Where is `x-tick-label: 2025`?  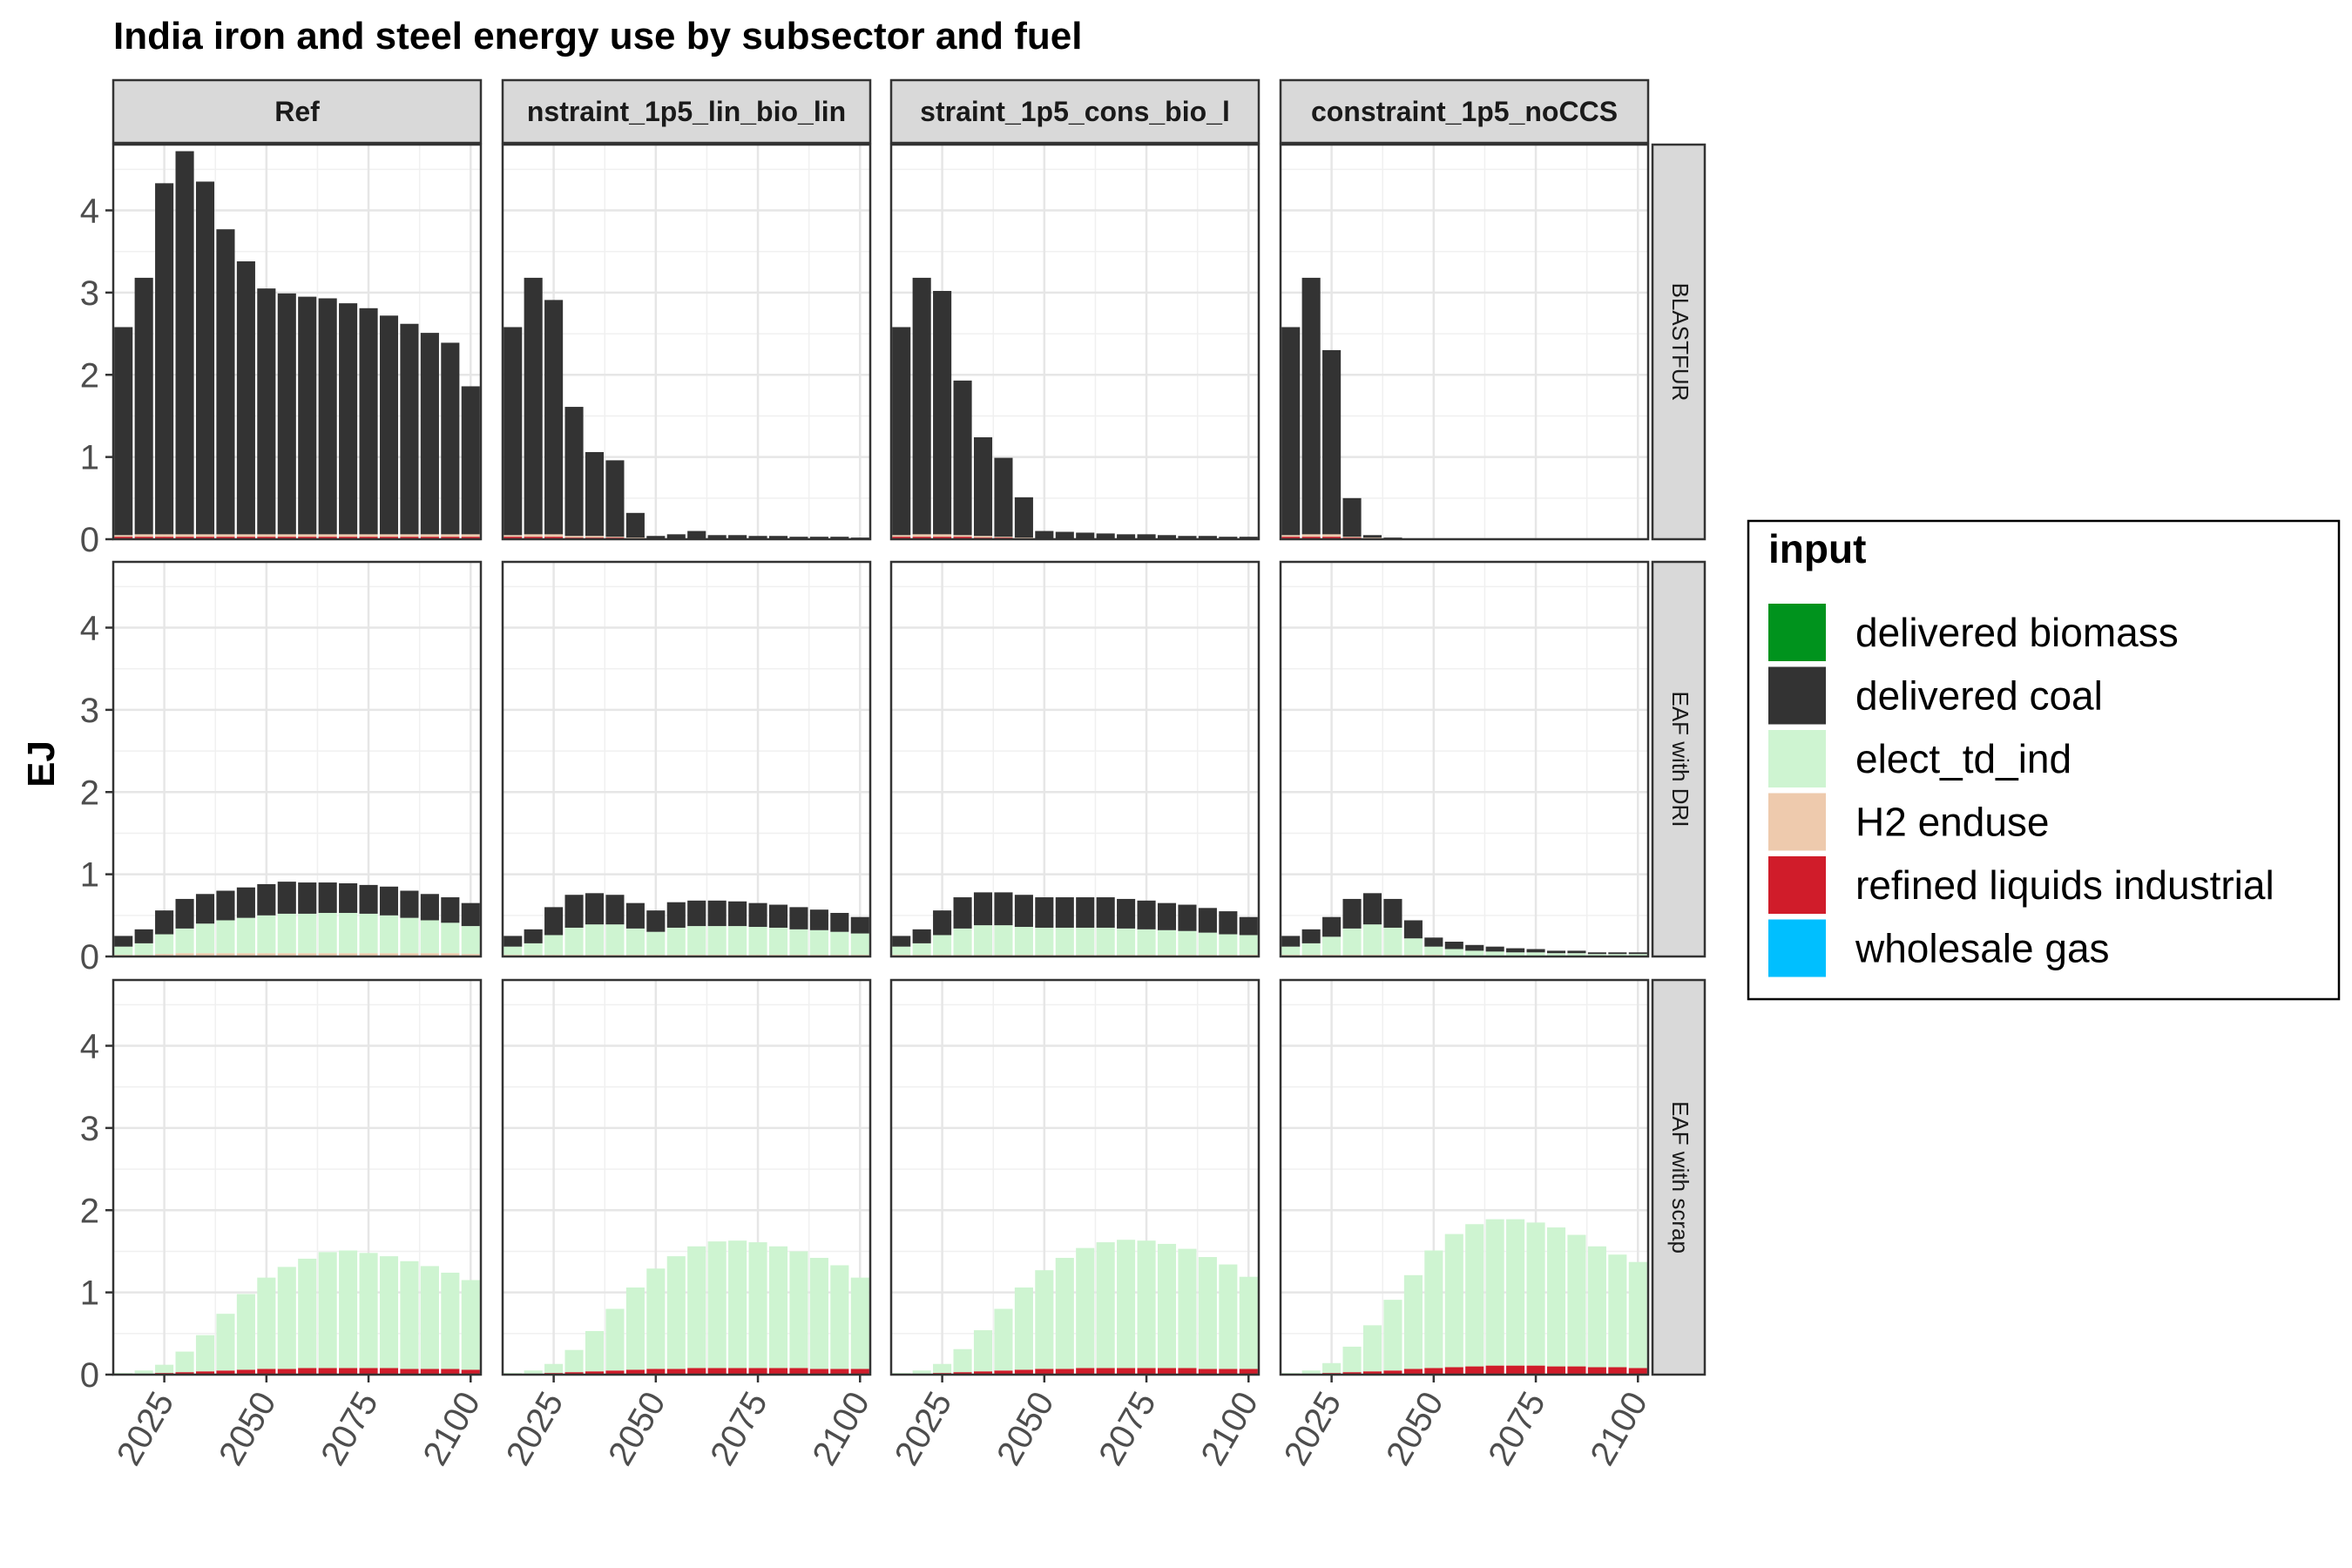 x-tick-label: 2025 is located at coordinates (535, 1429).